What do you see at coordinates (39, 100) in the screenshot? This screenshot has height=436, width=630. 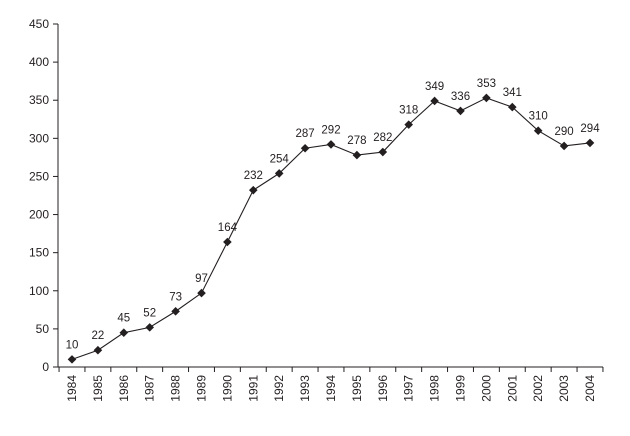 I see `y-tick-label: 350` at bounding box center [39, 100].